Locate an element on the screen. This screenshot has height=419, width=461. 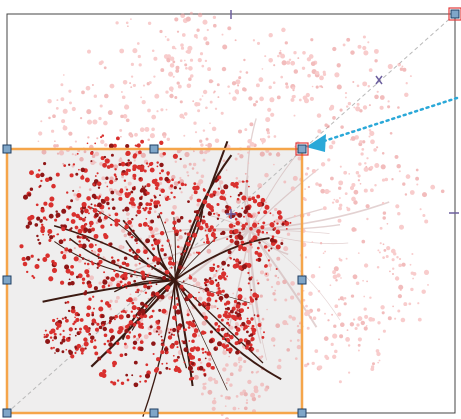
scale-handle-middle-right is located at coordinates (302, 280).